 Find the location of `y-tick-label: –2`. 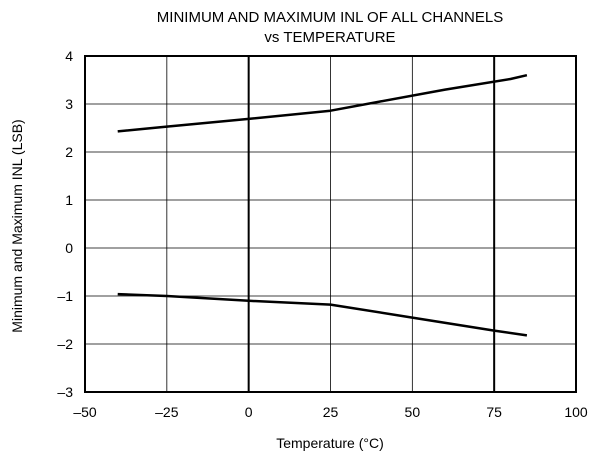

y-tick-label: –2 is located at coordinates (65, 344).